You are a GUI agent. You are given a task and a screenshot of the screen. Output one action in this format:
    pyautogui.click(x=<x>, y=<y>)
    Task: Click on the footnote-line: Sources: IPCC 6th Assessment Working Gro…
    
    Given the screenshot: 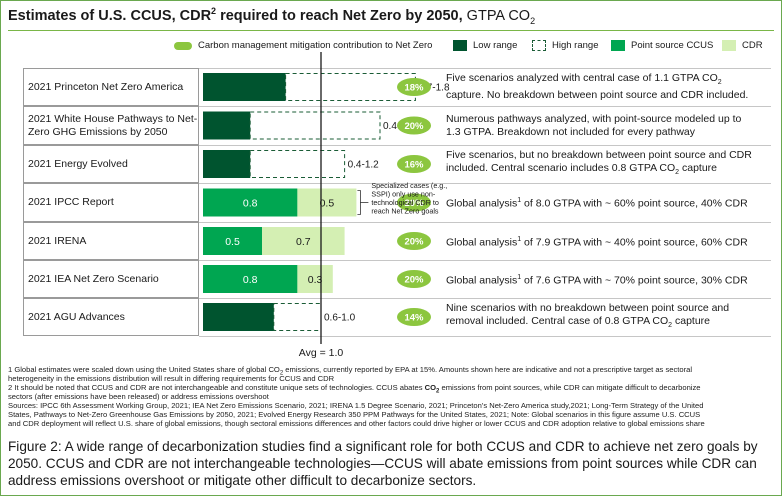 What is the action you would take?
    pyautogui.click(x=356, y=405)
    